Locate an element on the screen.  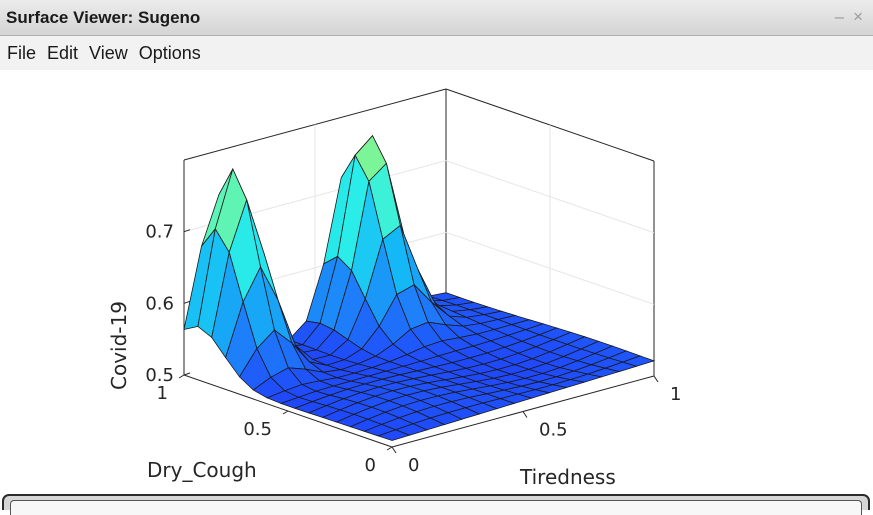
z-axis-label: Covid-19 is located at coordinates (119, 345).